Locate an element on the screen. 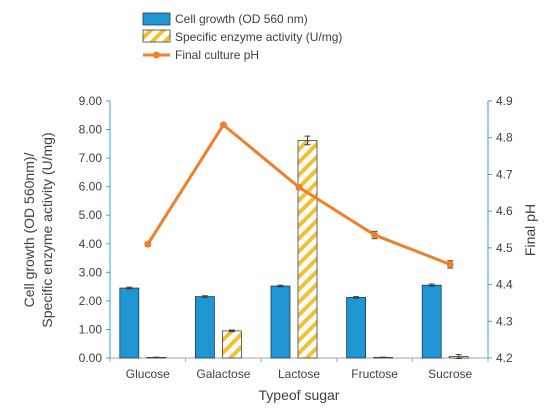 This screenshot has width=550, height=419. x-axis-title: Typeof sugar is located at coordinates (299, 395).